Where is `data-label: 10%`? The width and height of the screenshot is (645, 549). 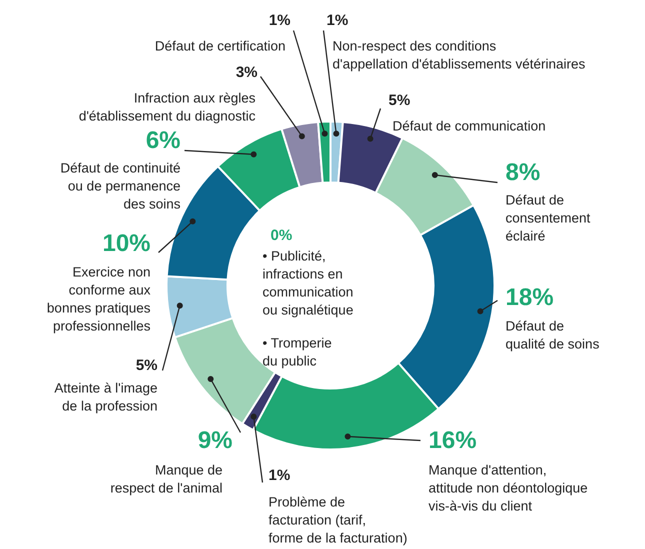
data-label: 10% is located at coordinates (126, 243).